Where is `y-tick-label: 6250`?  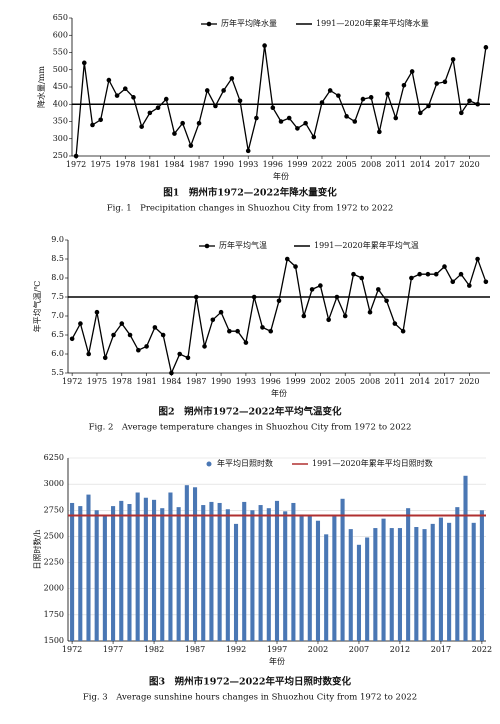 y-tick-label: 6250 is located at coordinates (54, 457).